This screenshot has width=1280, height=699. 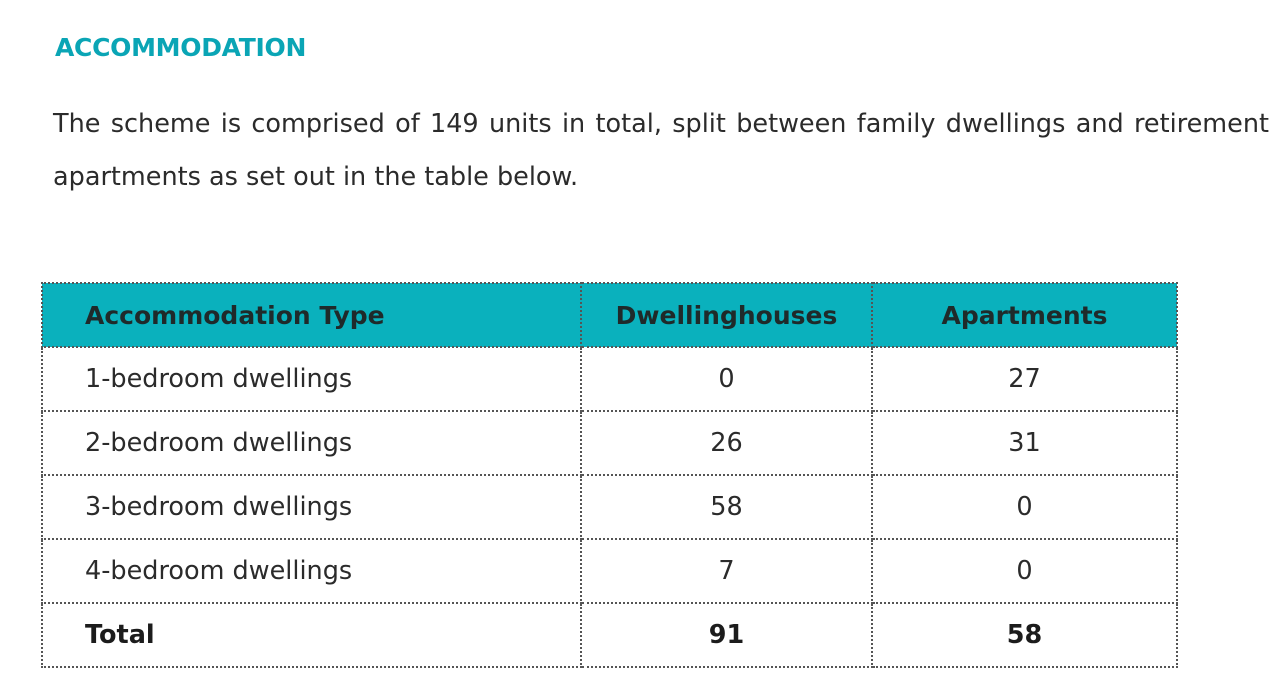 I want to click on row-dwellinghouses-cell: 0, so click(x=726, y=379).